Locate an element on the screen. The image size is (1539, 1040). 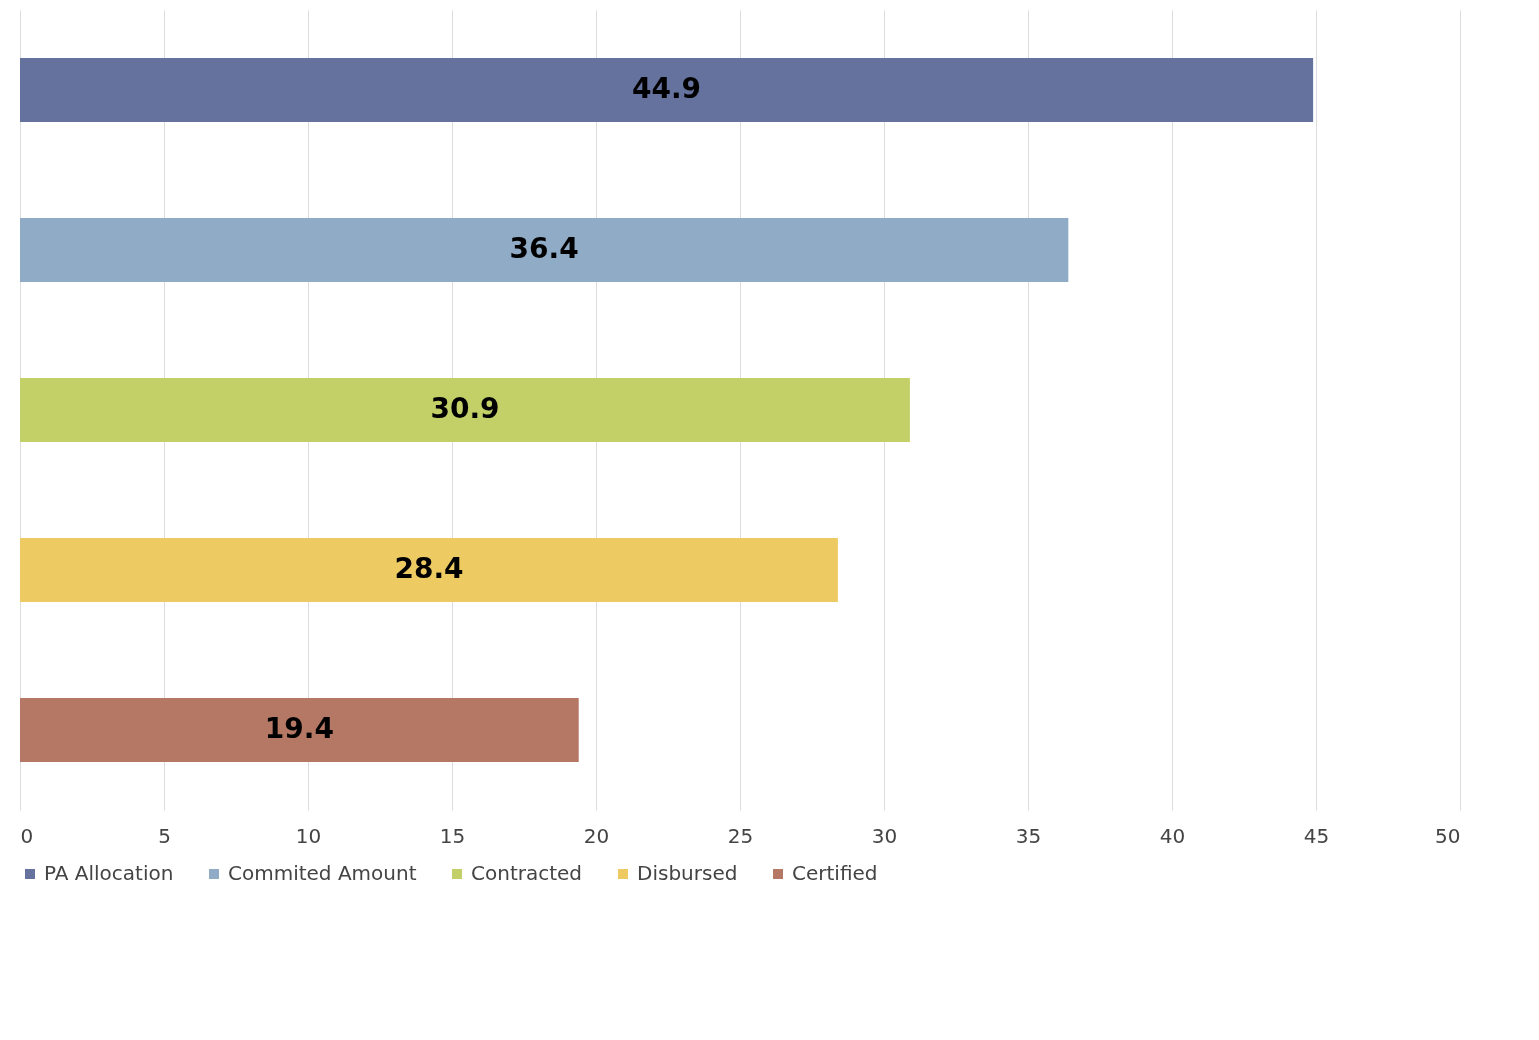
legend-label: Certified is located at coordinates (835, 873).